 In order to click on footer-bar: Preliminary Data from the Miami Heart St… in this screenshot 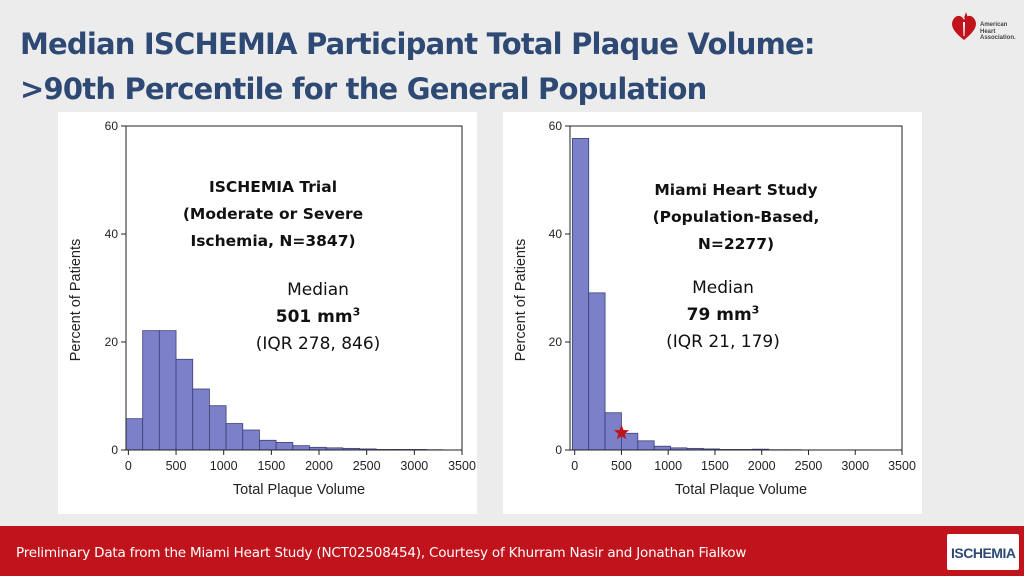, I will do `click(512, 551)`.